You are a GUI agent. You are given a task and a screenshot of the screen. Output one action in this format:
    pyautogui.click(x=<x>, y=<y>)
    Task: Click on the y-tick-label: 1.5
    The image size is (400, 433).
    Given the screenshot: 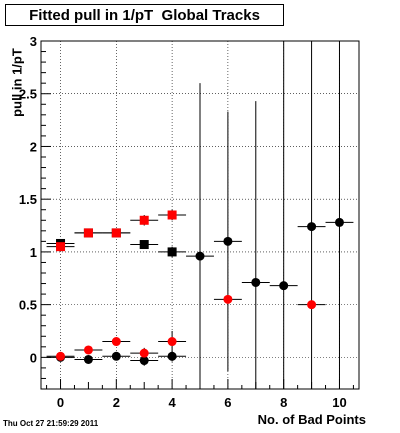 What is the action you would take?
    pyautogui.click(x=28, y=199)
    